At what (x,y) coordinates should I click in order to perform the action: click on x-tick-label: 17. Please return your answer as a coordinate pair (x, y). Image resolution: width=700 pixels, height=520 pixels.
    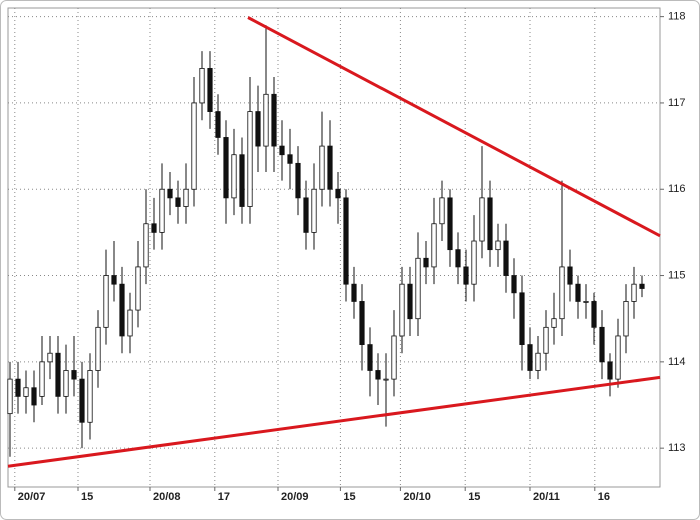
    Looking at the image, I should click on (224, 497).